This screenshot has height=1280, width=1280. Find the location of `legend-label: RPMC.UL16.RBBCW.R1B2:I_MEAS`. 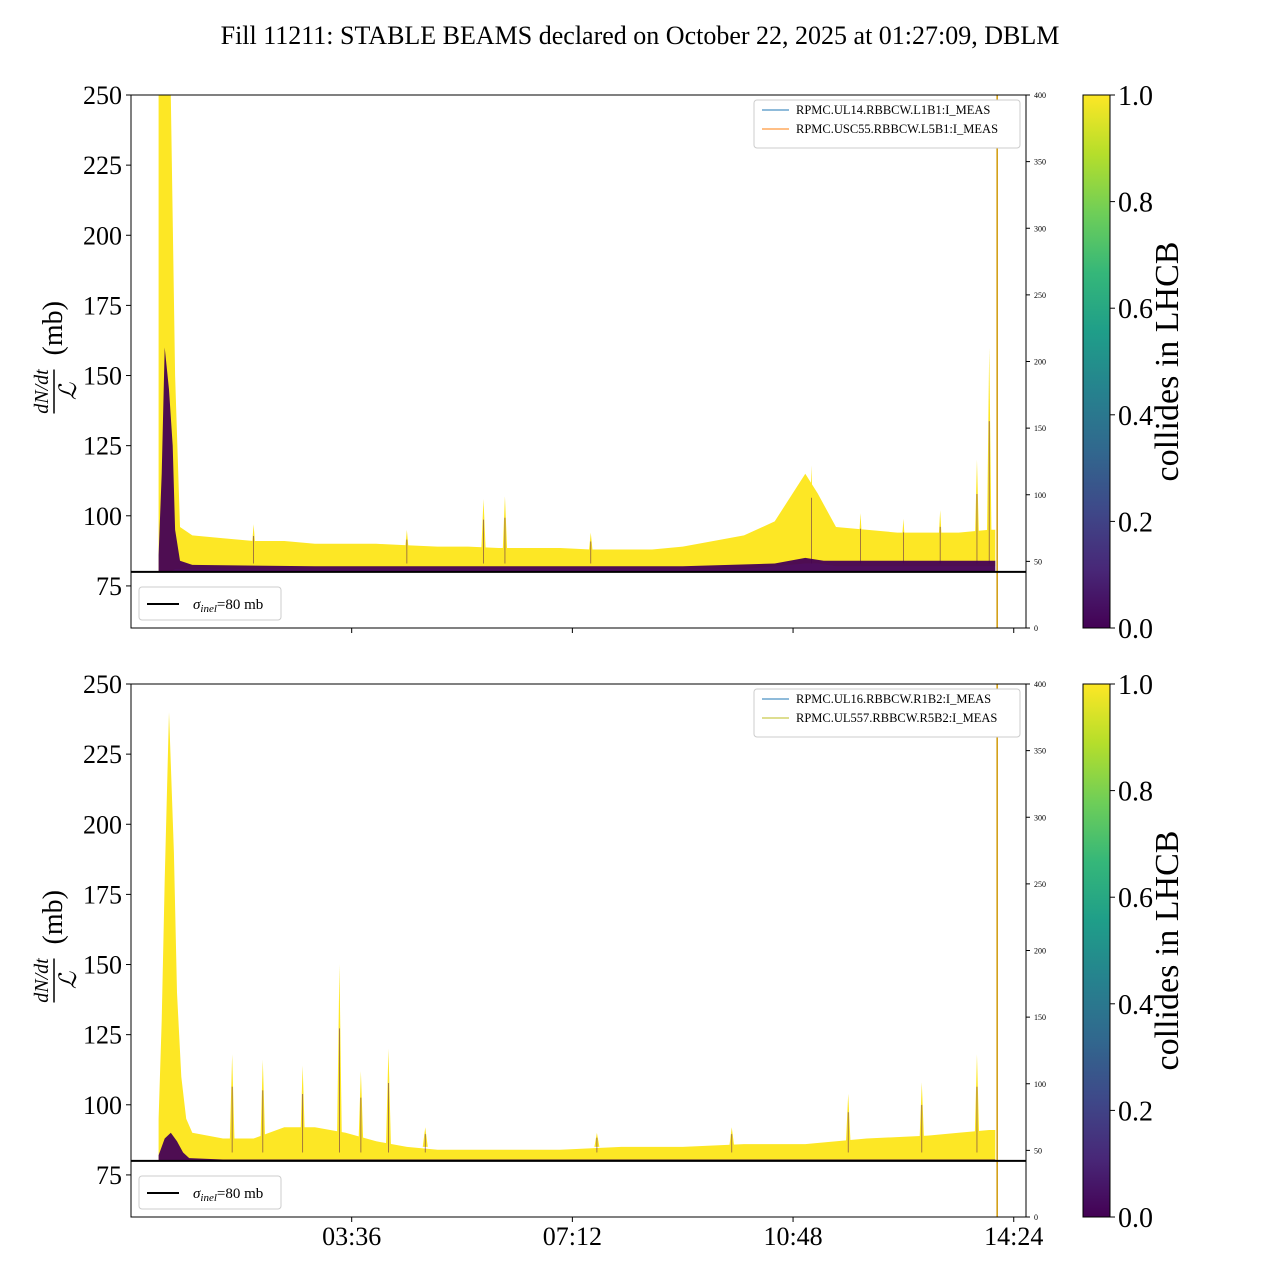

legend-label: RPMC.UL16.RBBCW.R1B2:I_MEAS is located at coordinates (893, 699).